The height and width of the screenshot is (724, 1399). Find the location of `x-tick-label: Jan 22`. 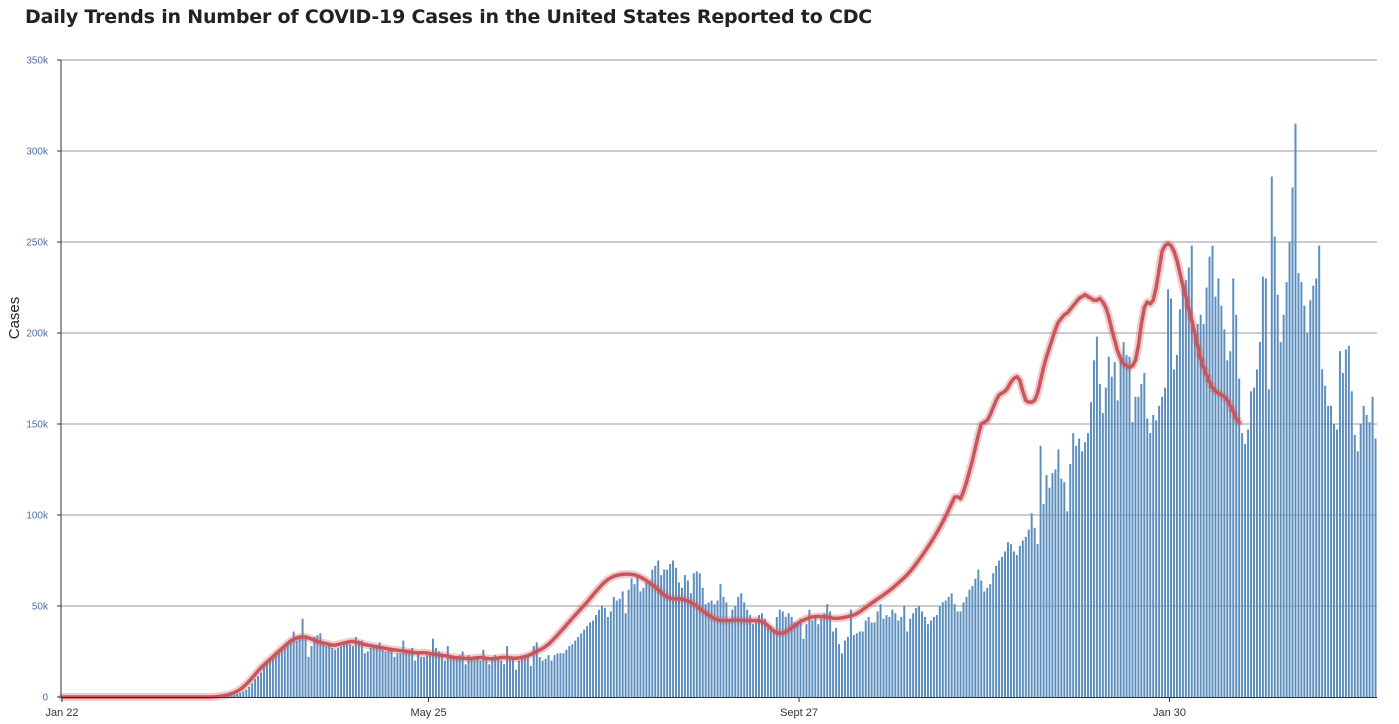

x-tick-label: Jan 22 is located at coordinates (61, 713).